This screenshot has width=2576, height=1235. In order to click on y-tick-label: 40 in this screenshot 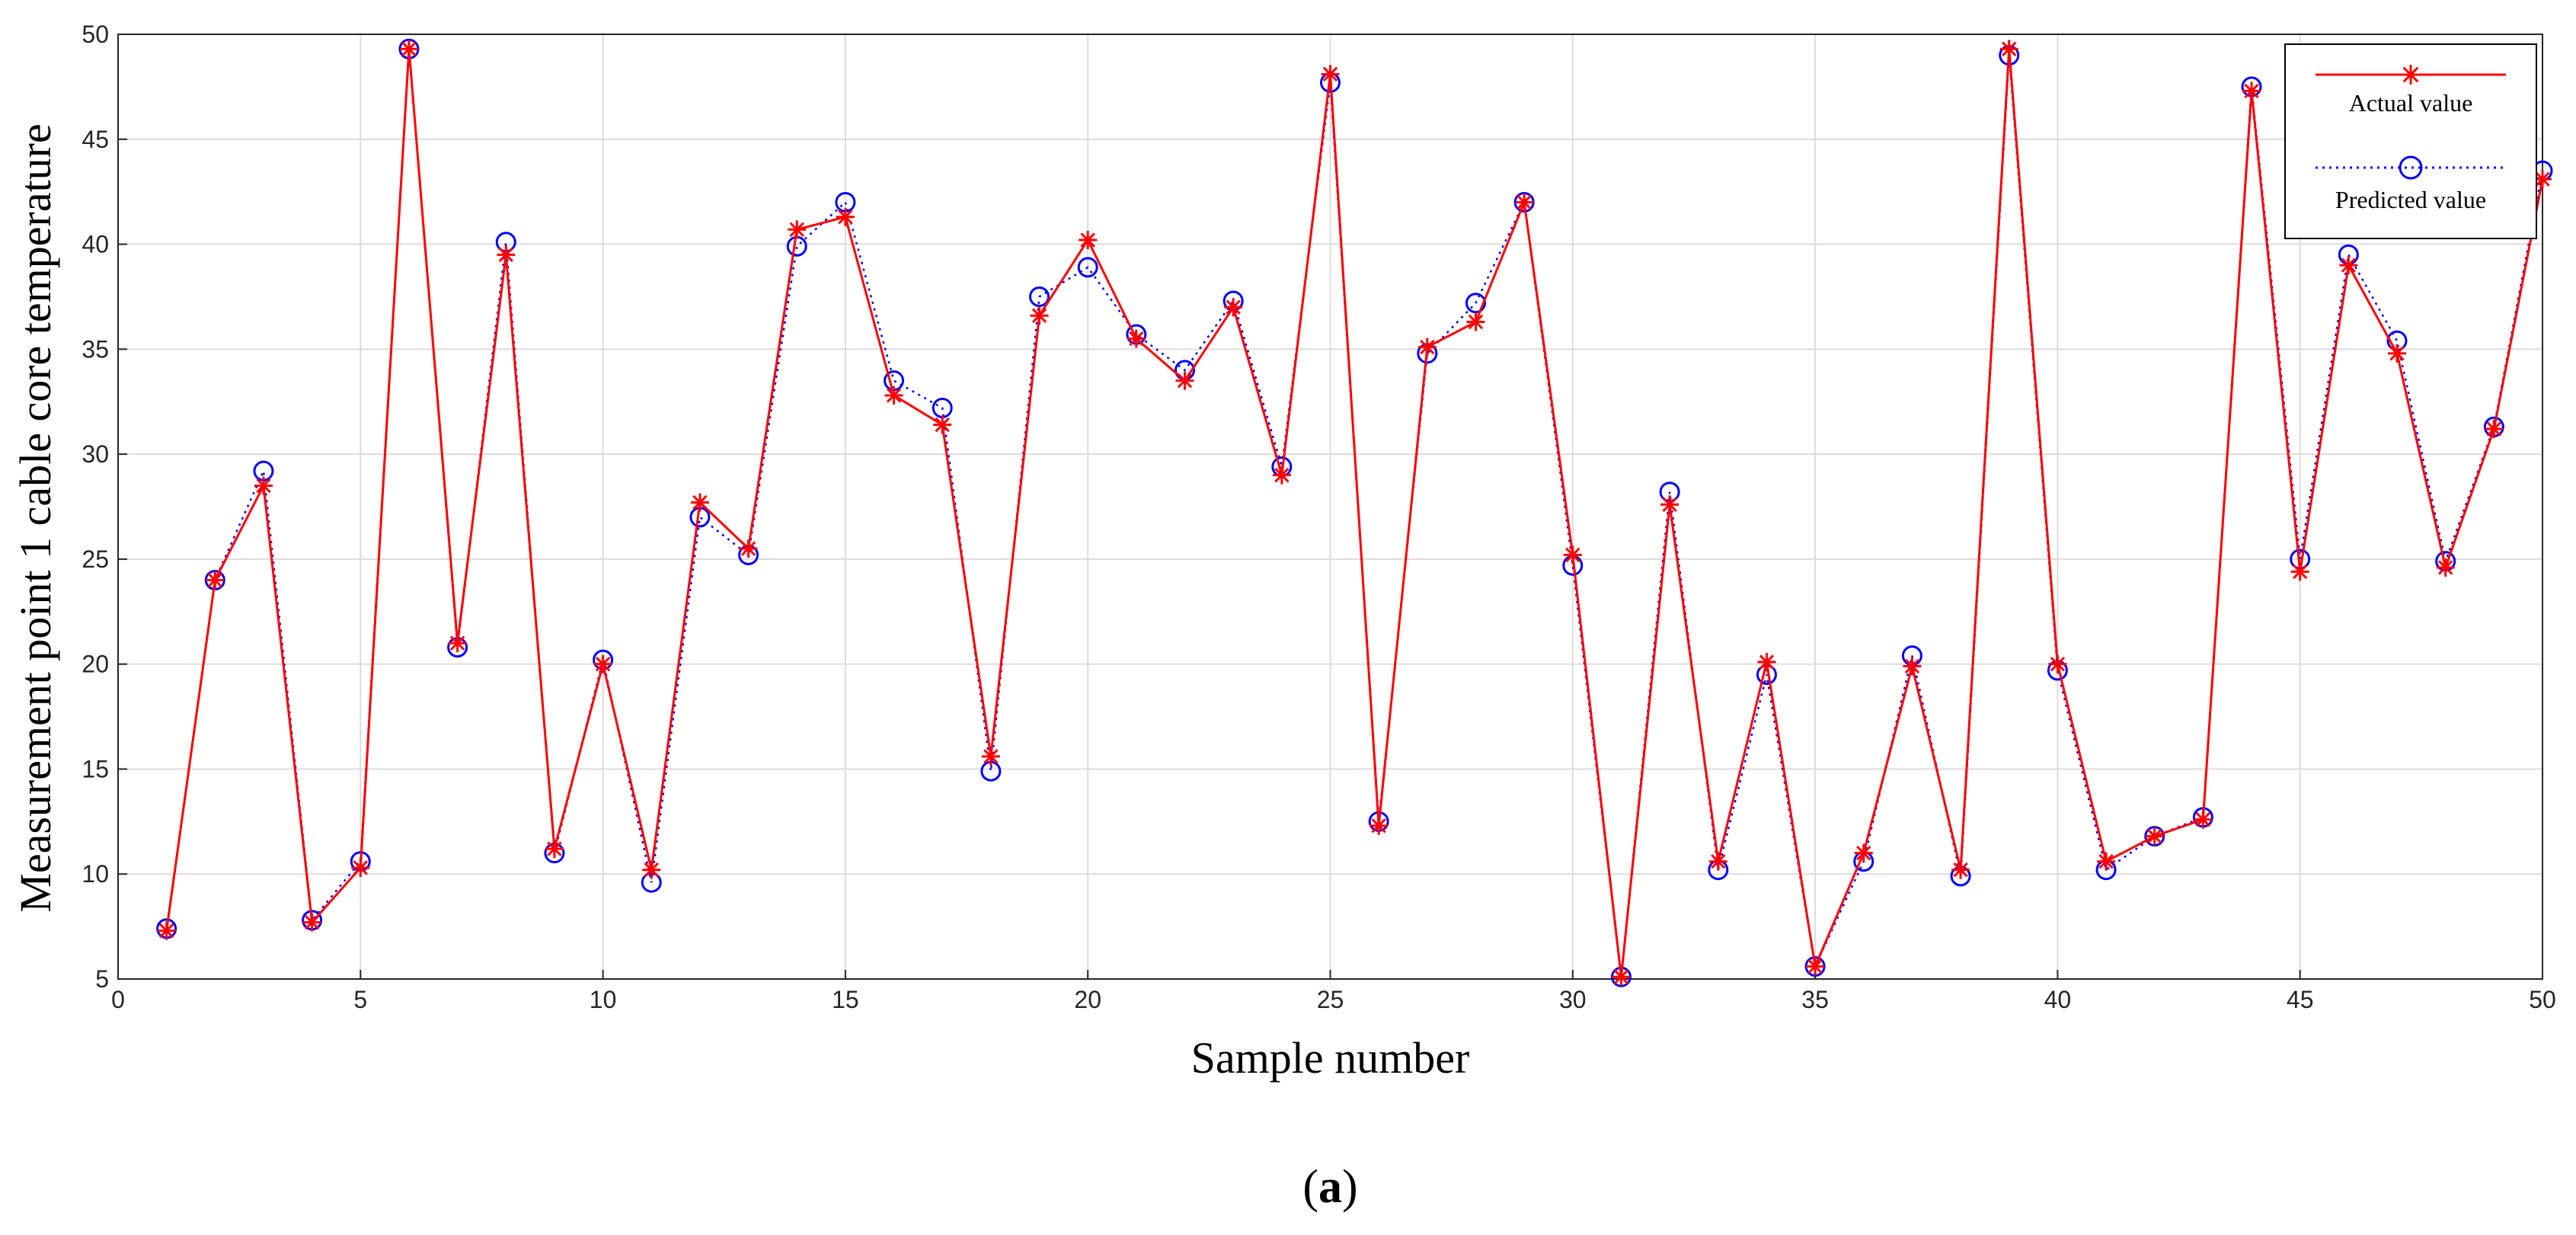, I will do `click(95, 244)`.